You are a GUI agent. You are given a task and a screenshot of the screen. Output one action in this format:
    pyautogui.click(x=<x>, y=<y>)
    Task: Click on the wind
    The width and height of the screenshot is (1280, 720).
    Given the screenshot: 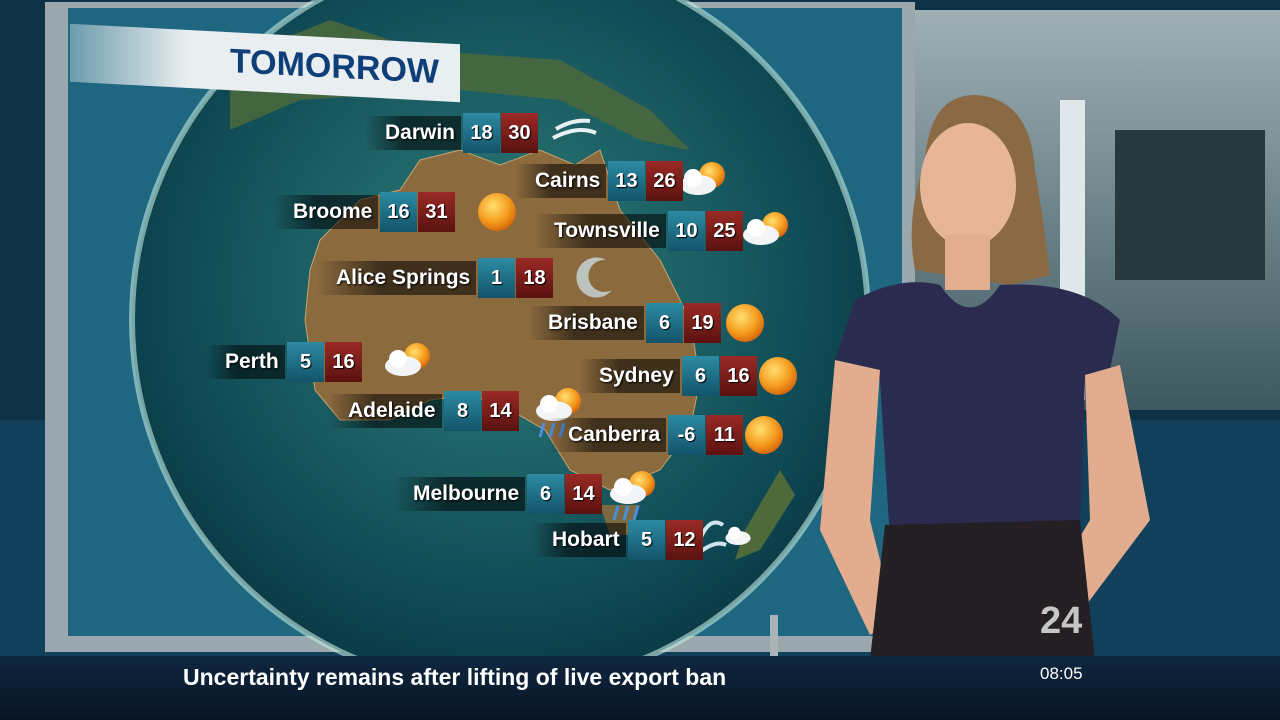 What is the action you would take?
    pyautogui.click(x=574, y=129)
    